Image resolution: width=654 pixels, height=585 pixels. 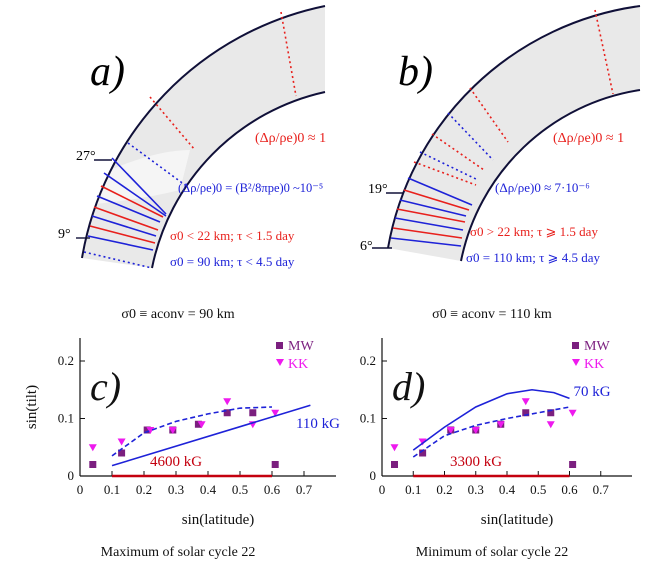 What do you see at coordinates (533, 257) in the screenshot?
I see `line-blue-b: σ0 = 110 km; τ ⩾ 4.5 day` at bounding box center [533, 257].